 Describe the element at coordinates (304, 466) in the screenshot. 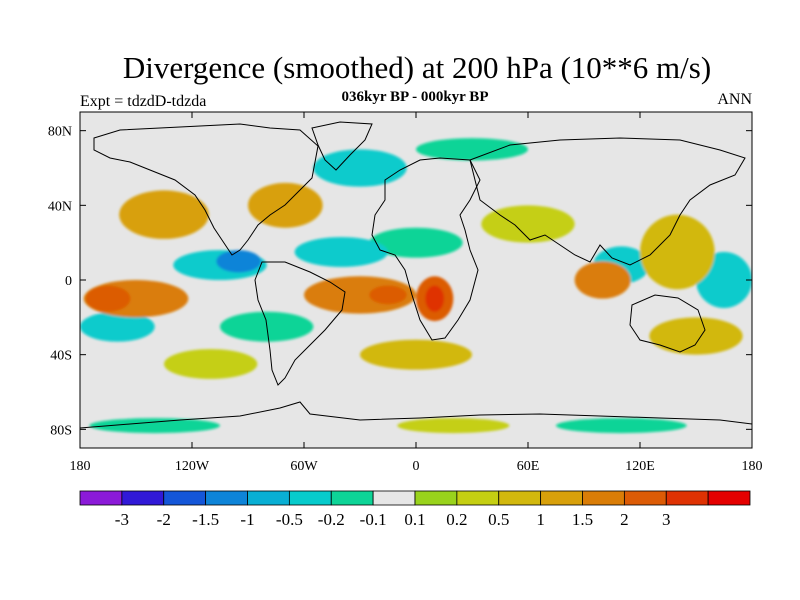

I see `lon-tick-label: 60W` at that location.